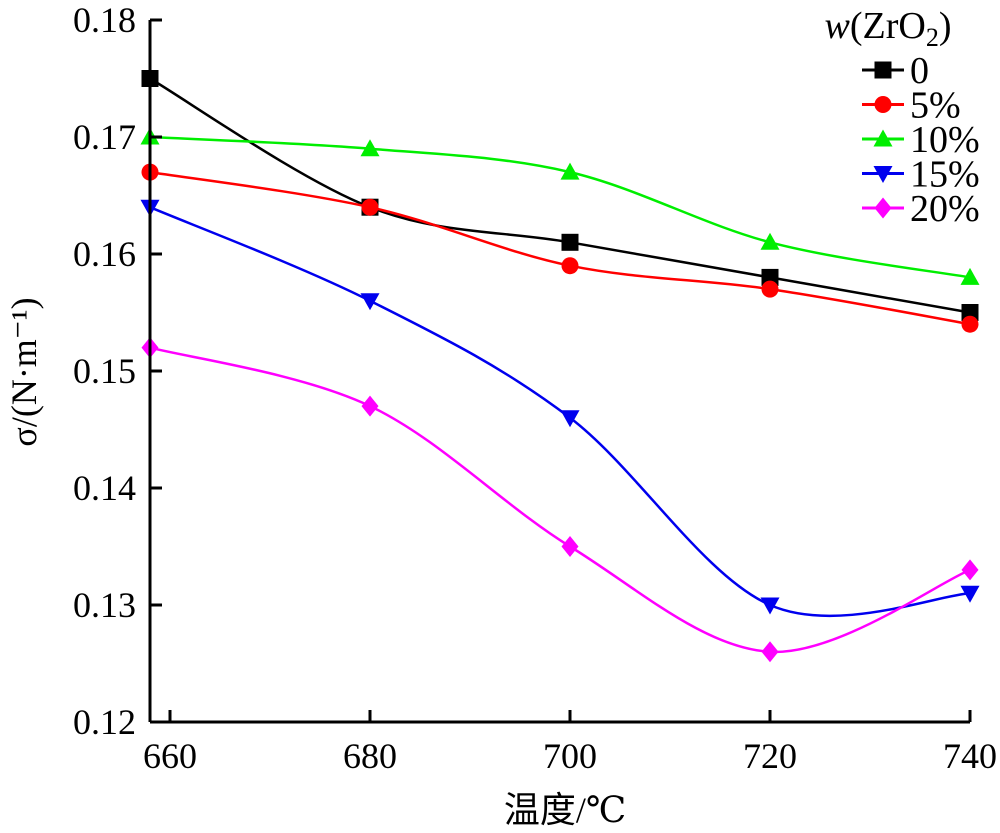 Image resolution: width=1000 pixels, height=833 pixels. I want to click on legend-label: 5%, so click(935, 106).